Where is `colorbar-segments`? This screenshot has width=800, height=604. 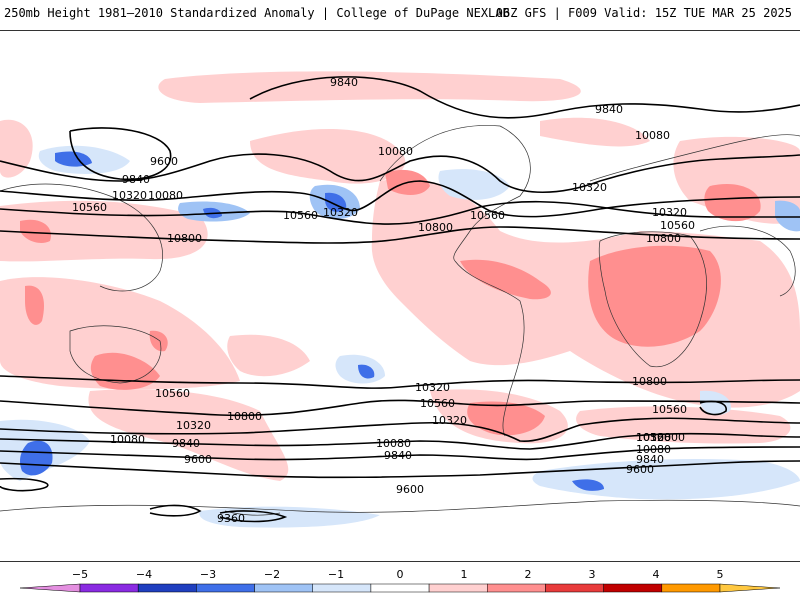
colorbar-segments is located at coordinates (400, 588).